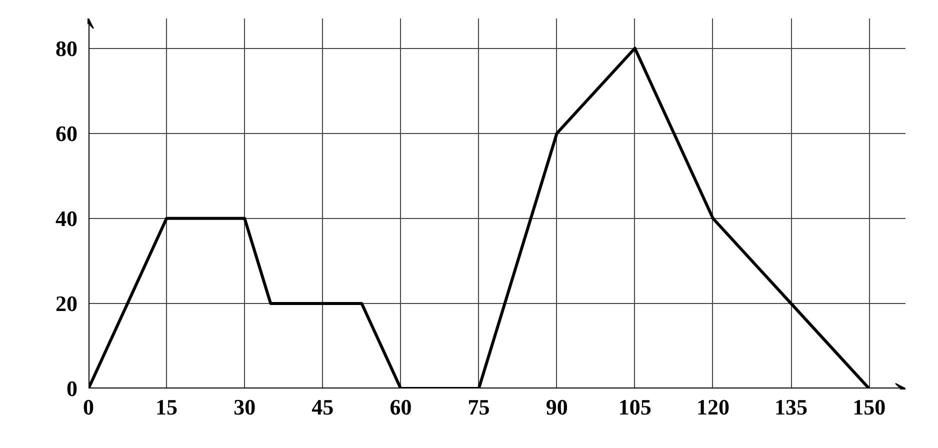  I want to click on x-tick-label: 75, so click(479, 407).